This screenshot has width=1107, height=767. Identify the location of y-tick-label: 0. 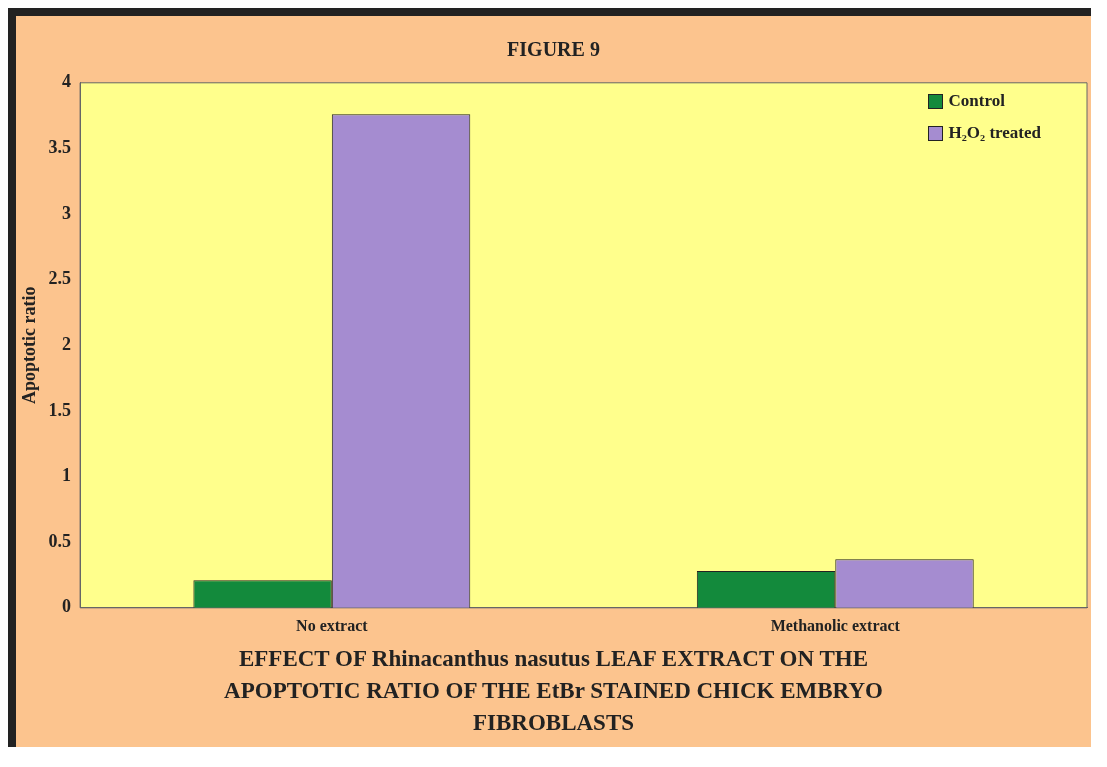
(67, 606).